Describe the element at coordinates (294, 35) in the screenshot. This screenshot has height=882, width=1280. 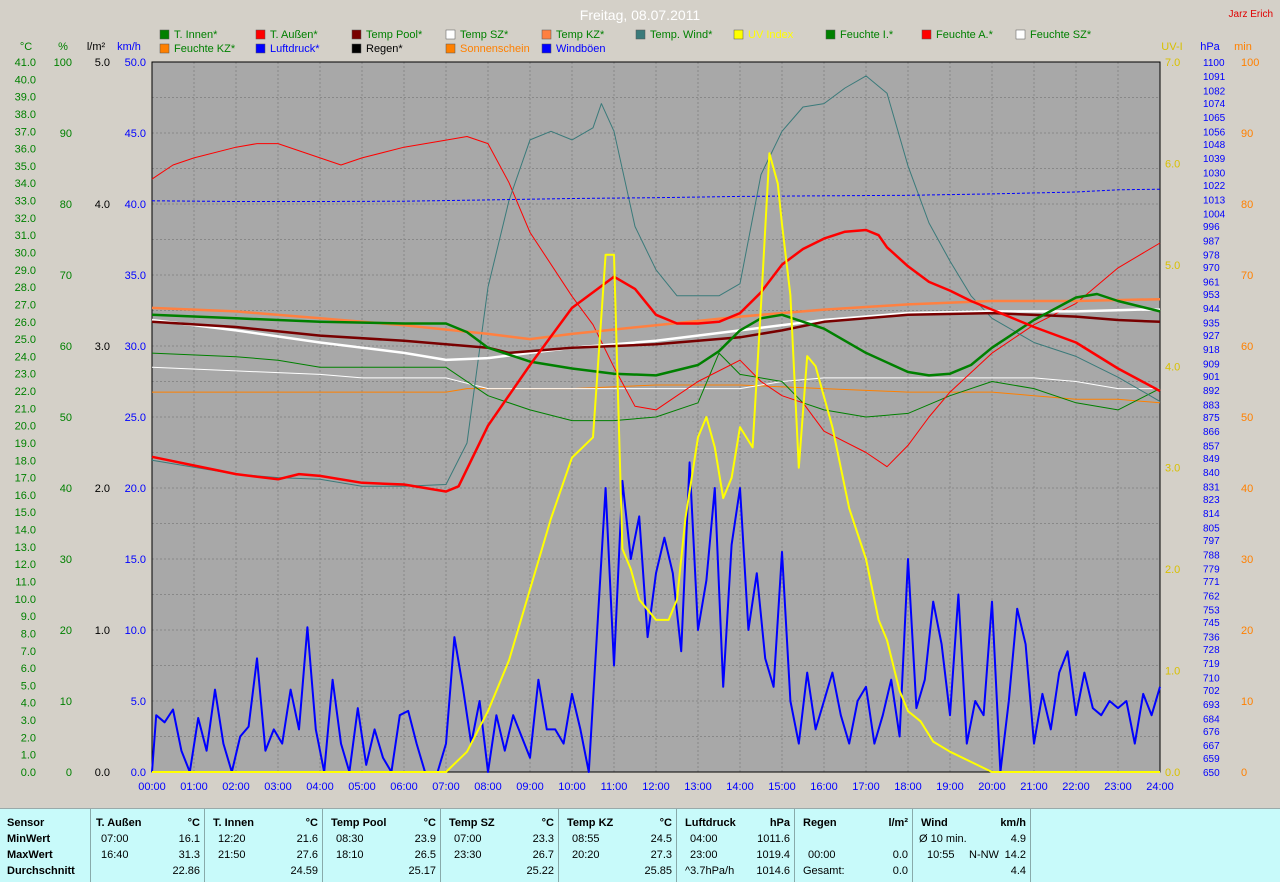
I see `legend-label: T. Außen*` at that location.